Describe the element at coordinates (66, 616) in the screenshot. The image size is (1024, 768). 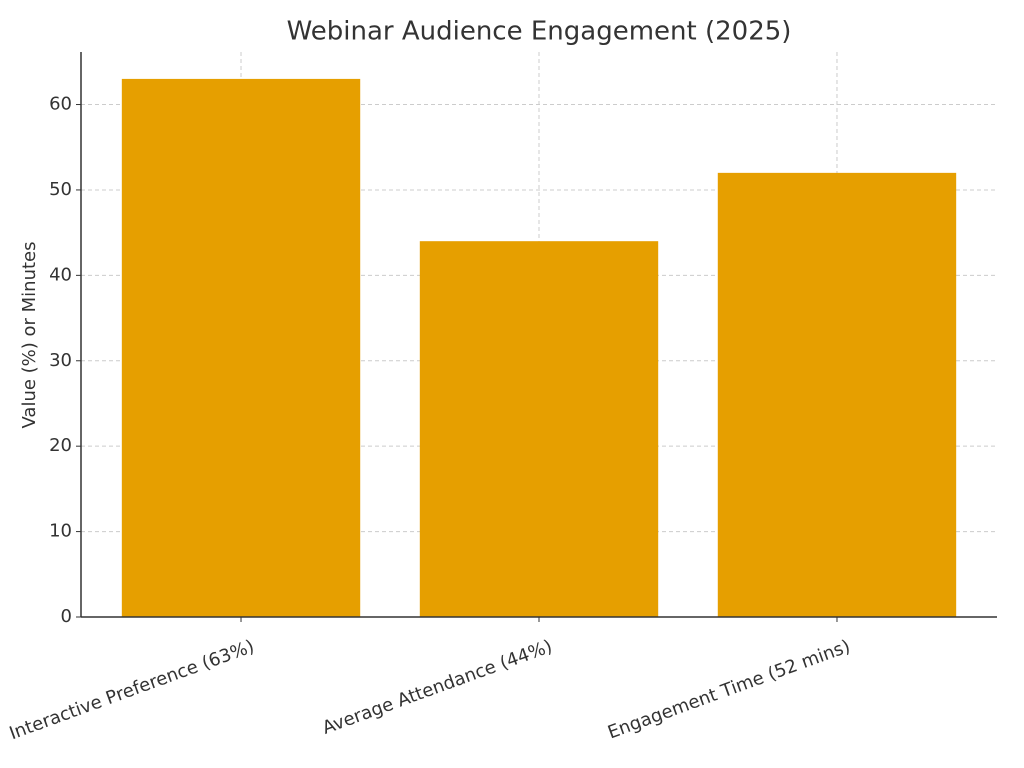
I see `y-tick-label: 0` at that location.